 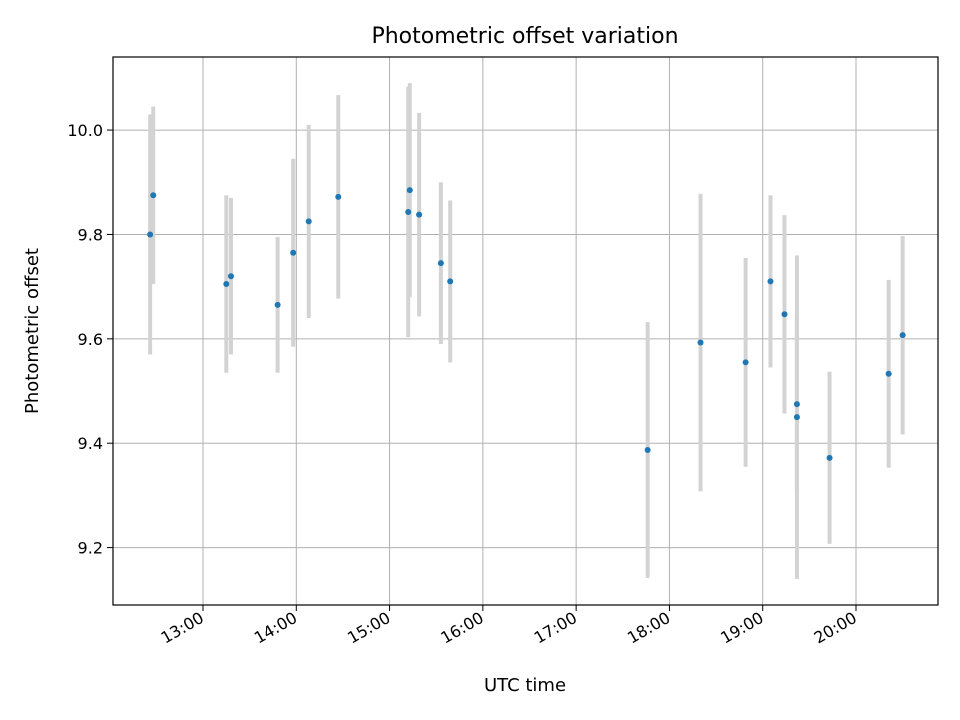 What do you see at coordinates (648, 628) in the screenshot?
I see `x-tick-label: 18:00` at bounding box center [648, 628].